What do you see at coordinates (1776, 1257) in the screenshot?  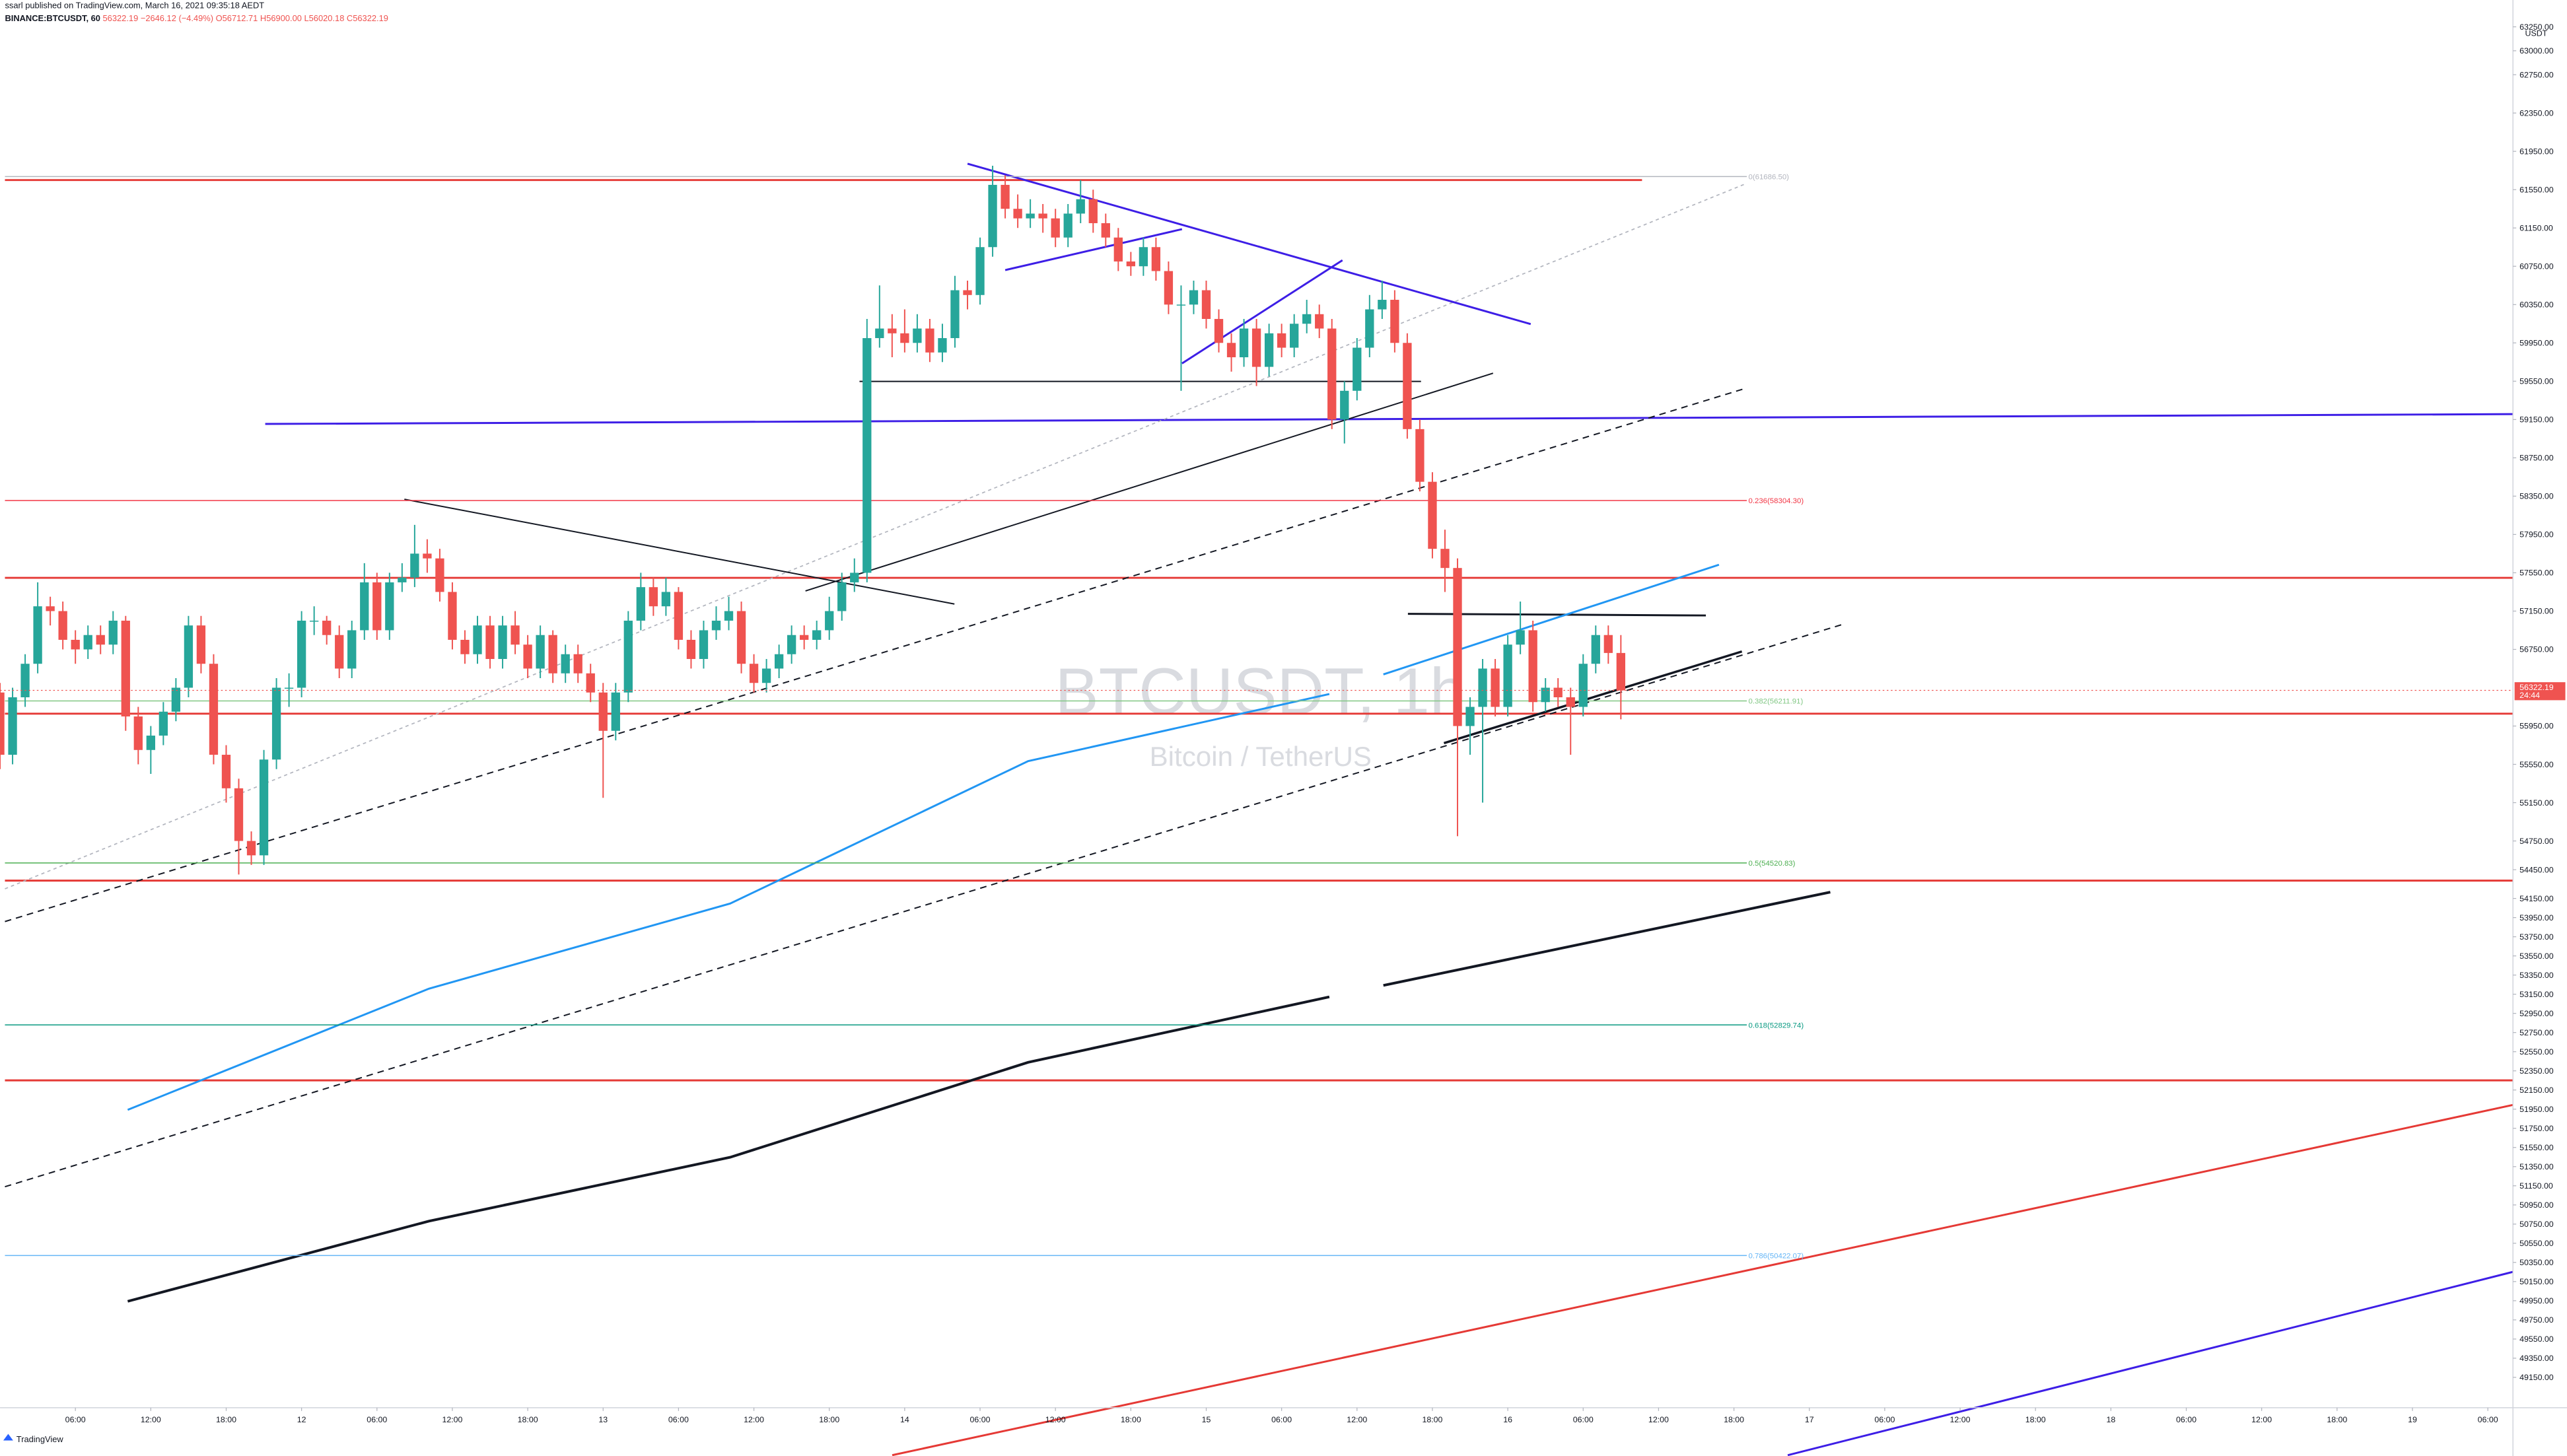 I see `fib-label: 0.786(50422.07)` at bounding box center [1776, 1257].